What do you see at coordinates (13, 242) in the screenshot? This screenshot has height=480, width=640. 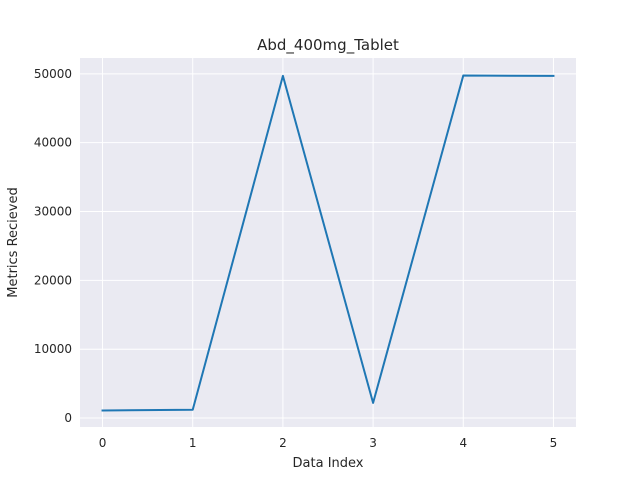 I see `y-axis-label: Metrics Recieved` at bounding box center [13, 242].